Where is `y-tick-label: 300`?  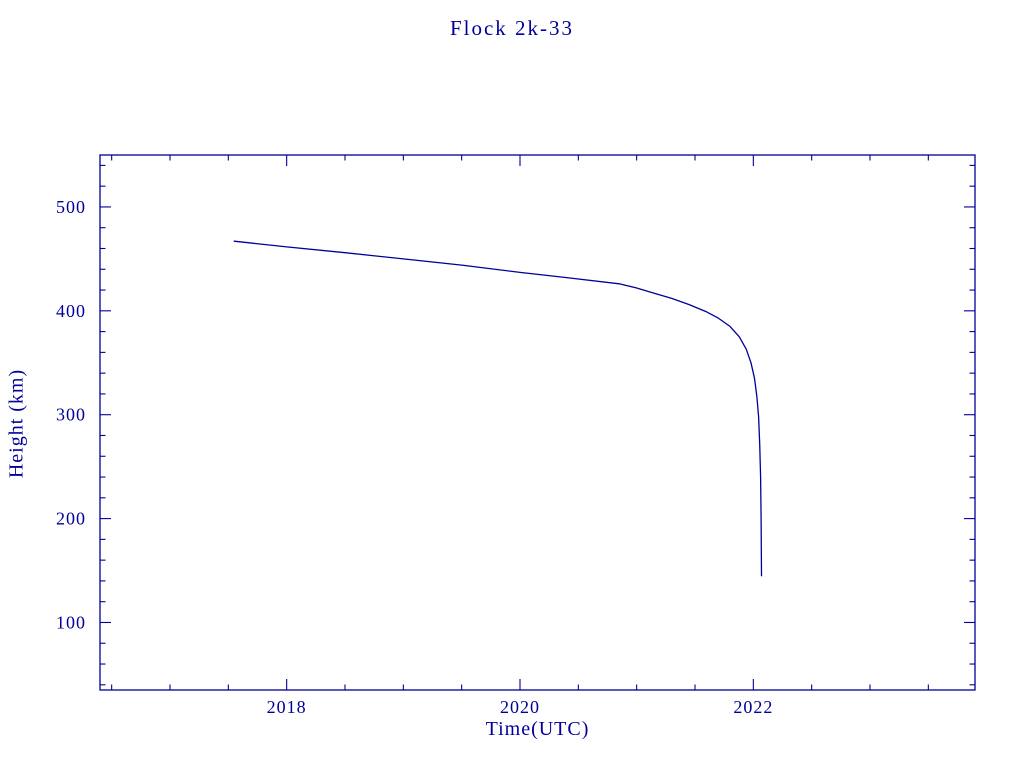
y-tick-label: 300 is located at coordinates (71, 415).